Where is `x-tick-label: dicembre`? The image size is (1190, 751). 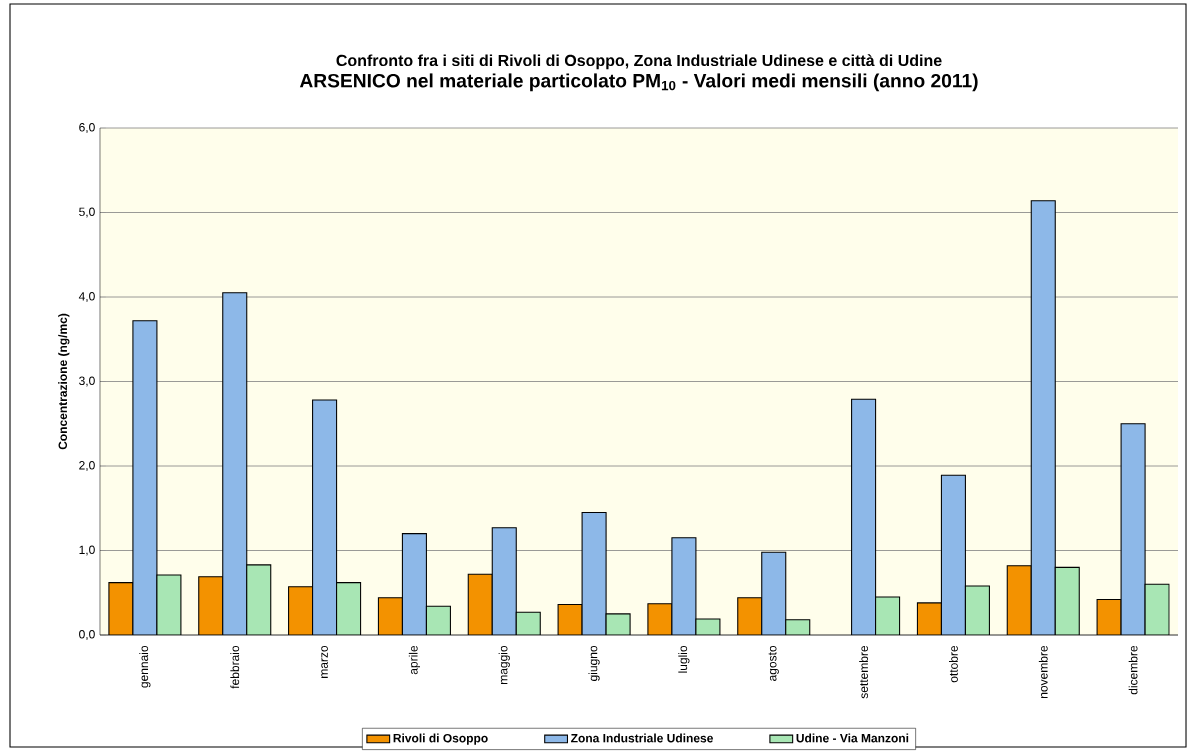
x-tick-label: dicembre is located at coordinates (1133, 670).